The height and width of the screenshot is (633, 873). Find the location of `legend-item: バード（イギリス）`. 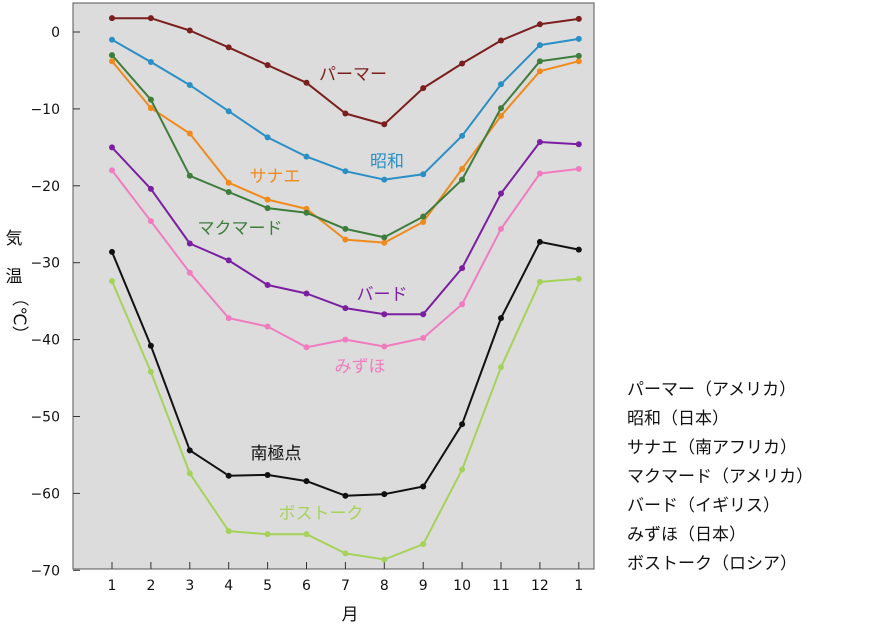

legend-item: バード（イギリス） is located at coordinates (703, 506).